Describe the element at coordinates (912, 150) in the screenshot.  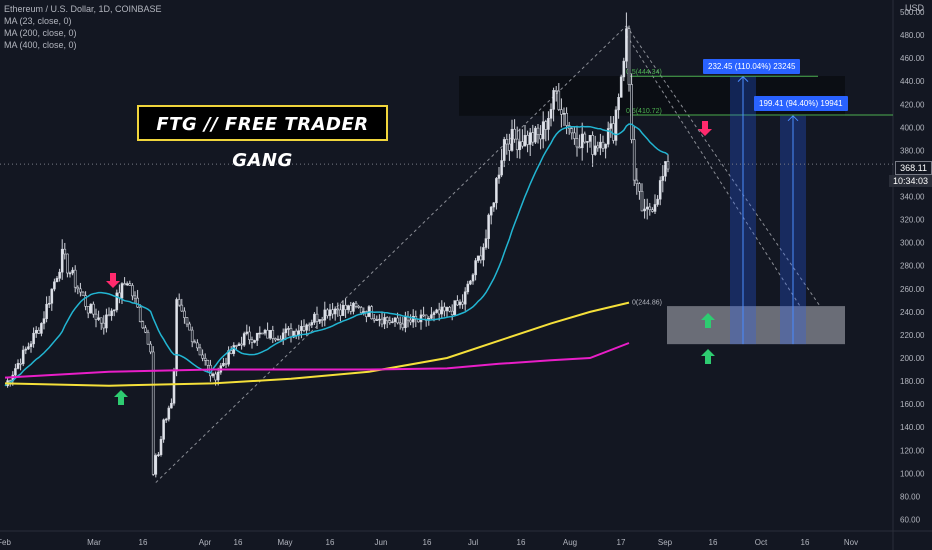
I see `y-tick-label: 380.00` at that location.